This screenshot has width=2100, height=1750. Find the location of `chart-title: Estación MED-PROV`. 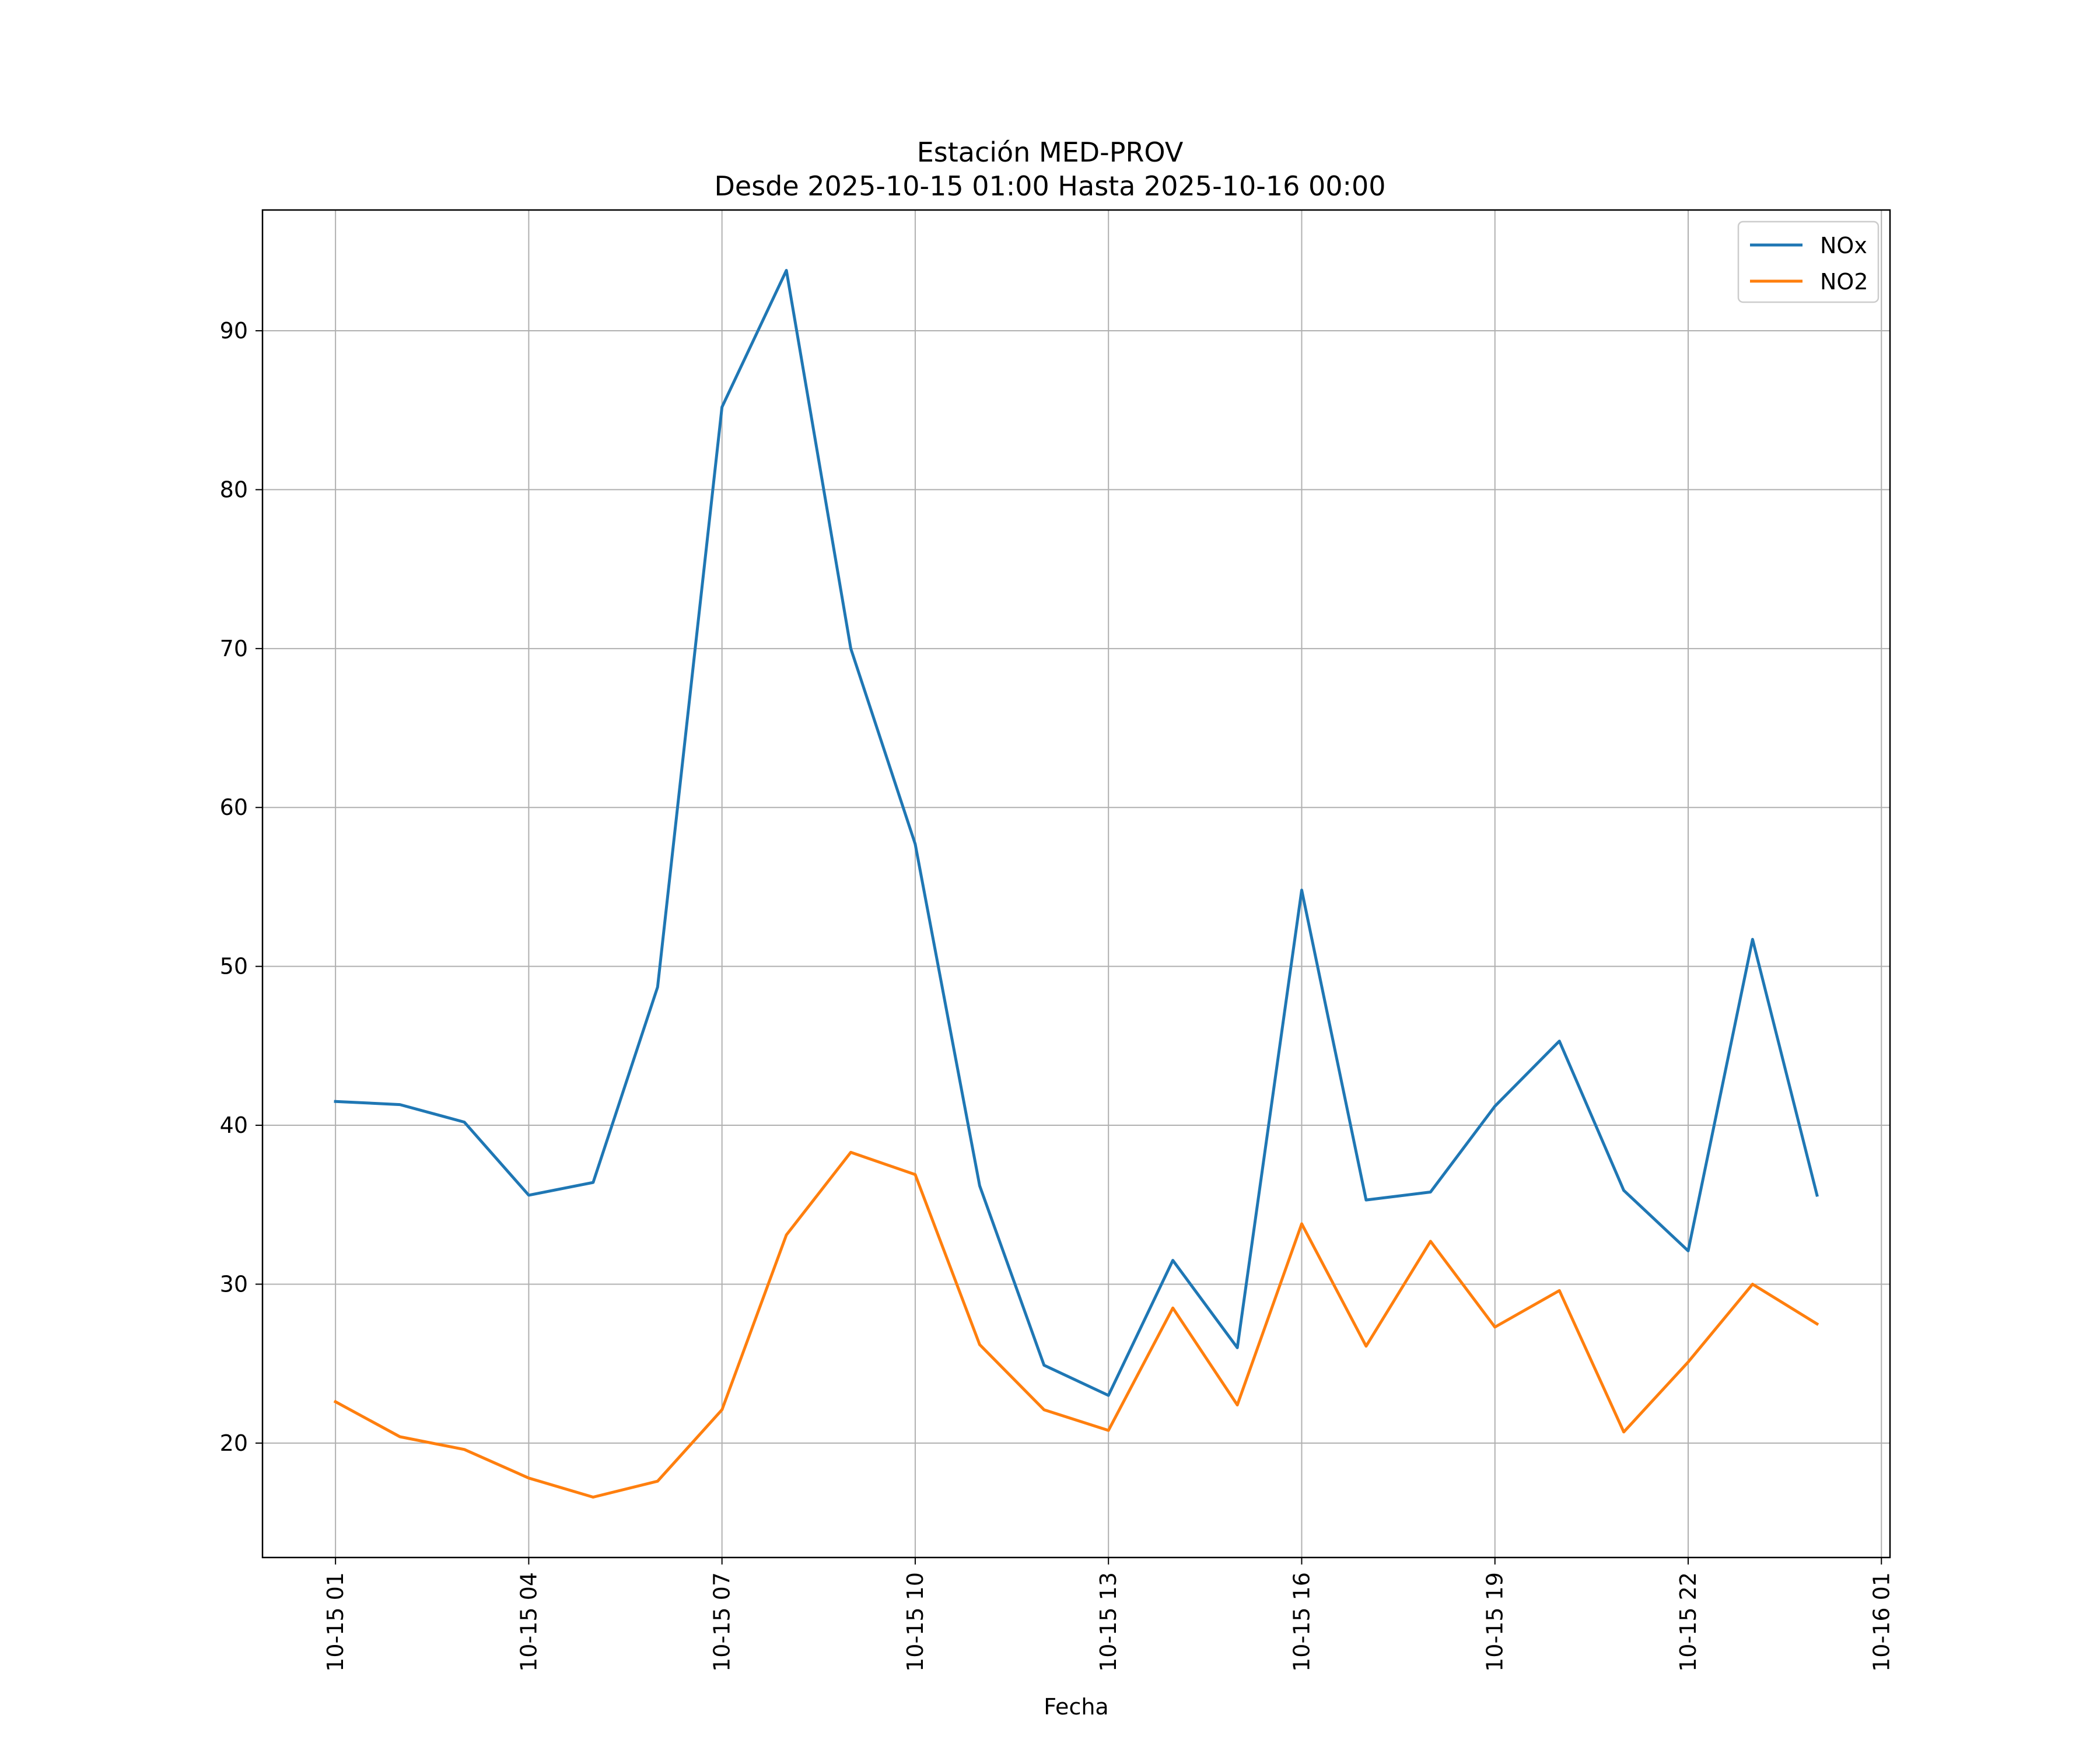

chart-title: Estación MED-PROV is located at coordinates (1050, 152).